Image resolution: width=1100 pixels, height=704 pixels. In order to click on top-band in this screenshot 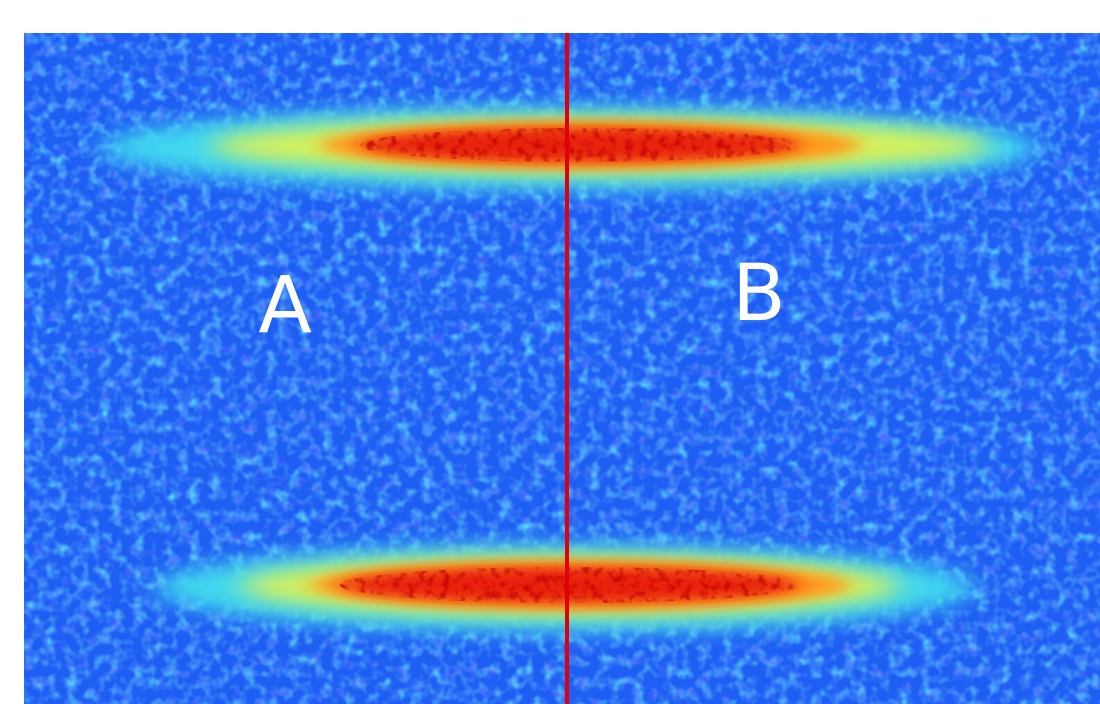, I will do `click(570, 148)`.